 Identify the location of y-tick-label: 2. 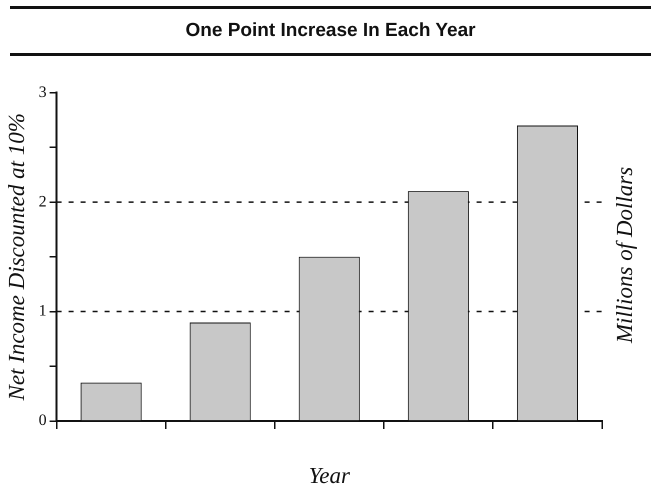
(42, 201).